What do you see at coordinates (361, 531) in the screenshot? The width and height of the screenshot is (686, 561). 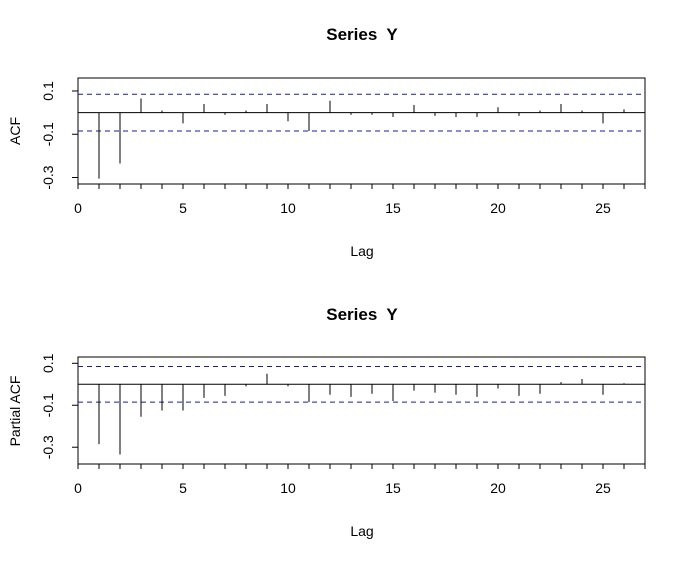 I see `pacf-xlabel: Lag` at bounding box center [361, 531].